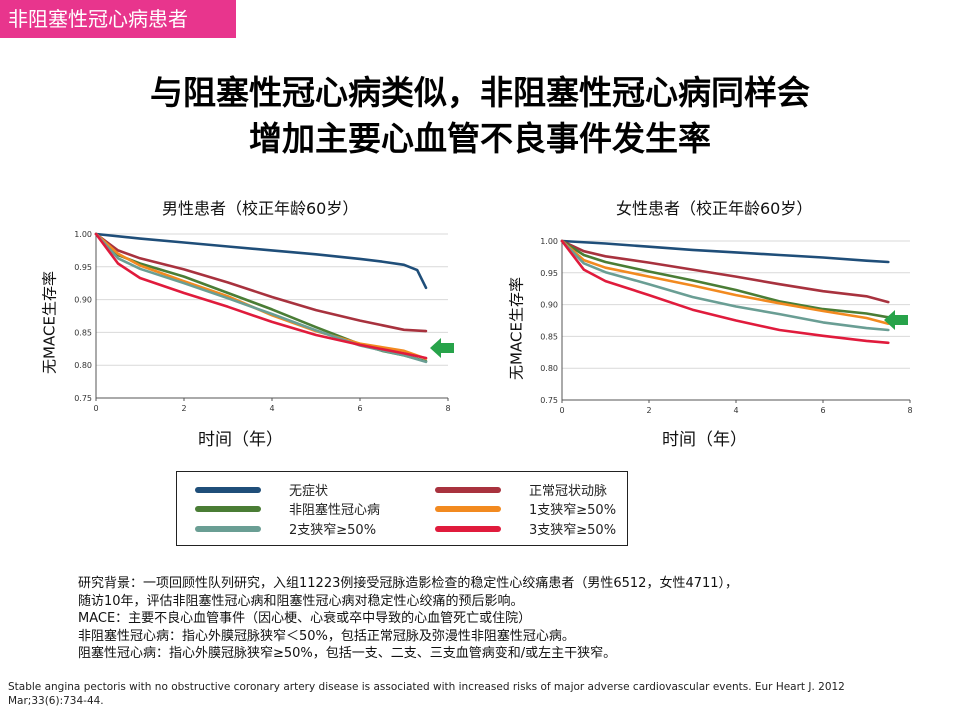 The height and width of the screenshot is (720, 960). What do you see at coordinates (704, 440) in the screenshot?
I see `female-xlabel: 时间（年）` at bounding box center [704, 440].